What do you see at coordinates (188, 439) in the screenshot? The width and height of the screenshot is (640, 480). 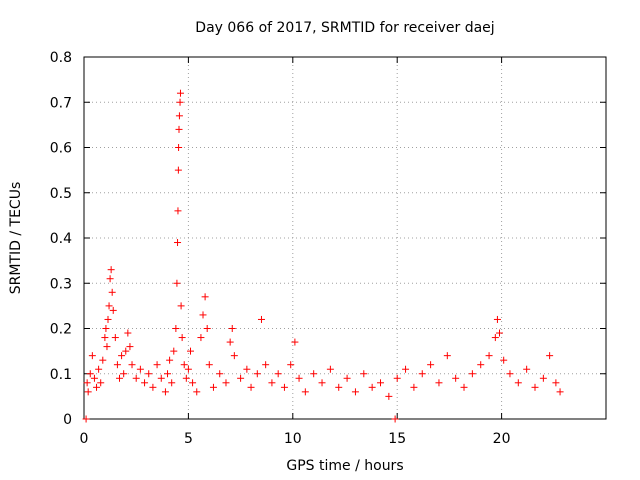 I see `x-tick-label: 5` at bounding box center [188, 439].